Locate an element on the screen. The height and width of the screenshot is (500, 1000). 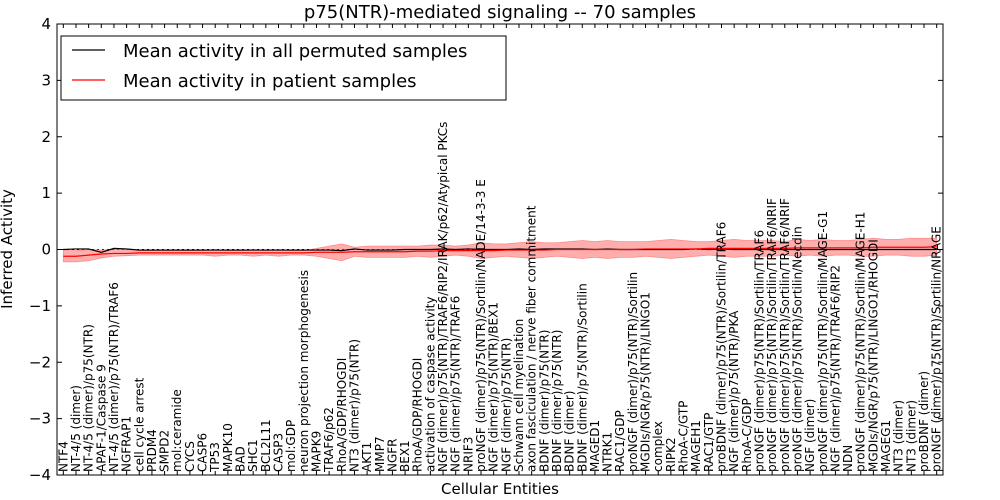
y-tick-label: 3 is located at coordinates (46, 80).